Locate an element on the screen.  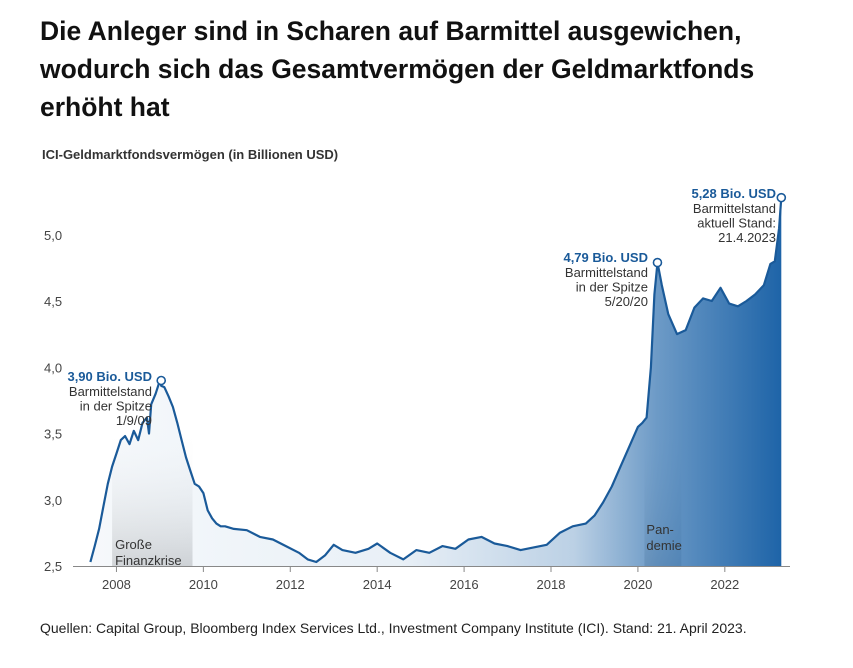
y-tick-label: 4,5 is located at coordinates (53, 301).